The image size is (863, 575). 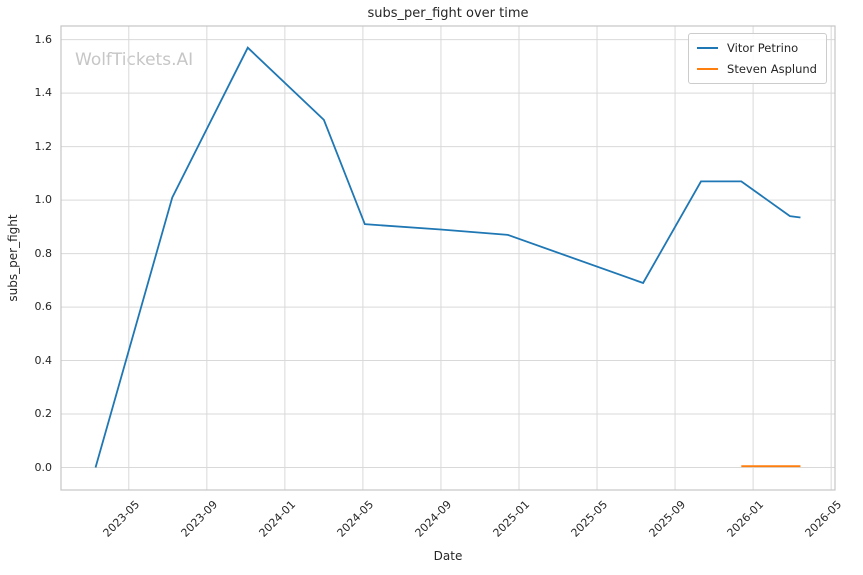 What do you see at coordinates (763, 47) in the screenshot?
I see `legend-label: Vitor Petrino` at bounding box center [763, 47].